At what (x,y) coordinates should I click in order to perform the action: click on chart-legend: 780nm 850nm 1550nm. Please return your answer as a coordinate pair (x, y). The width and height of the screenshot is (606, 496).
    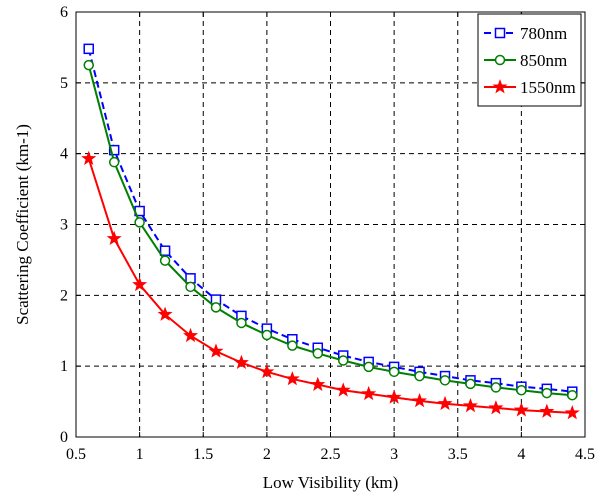
    Looking at the image, I should click on (529, 60).